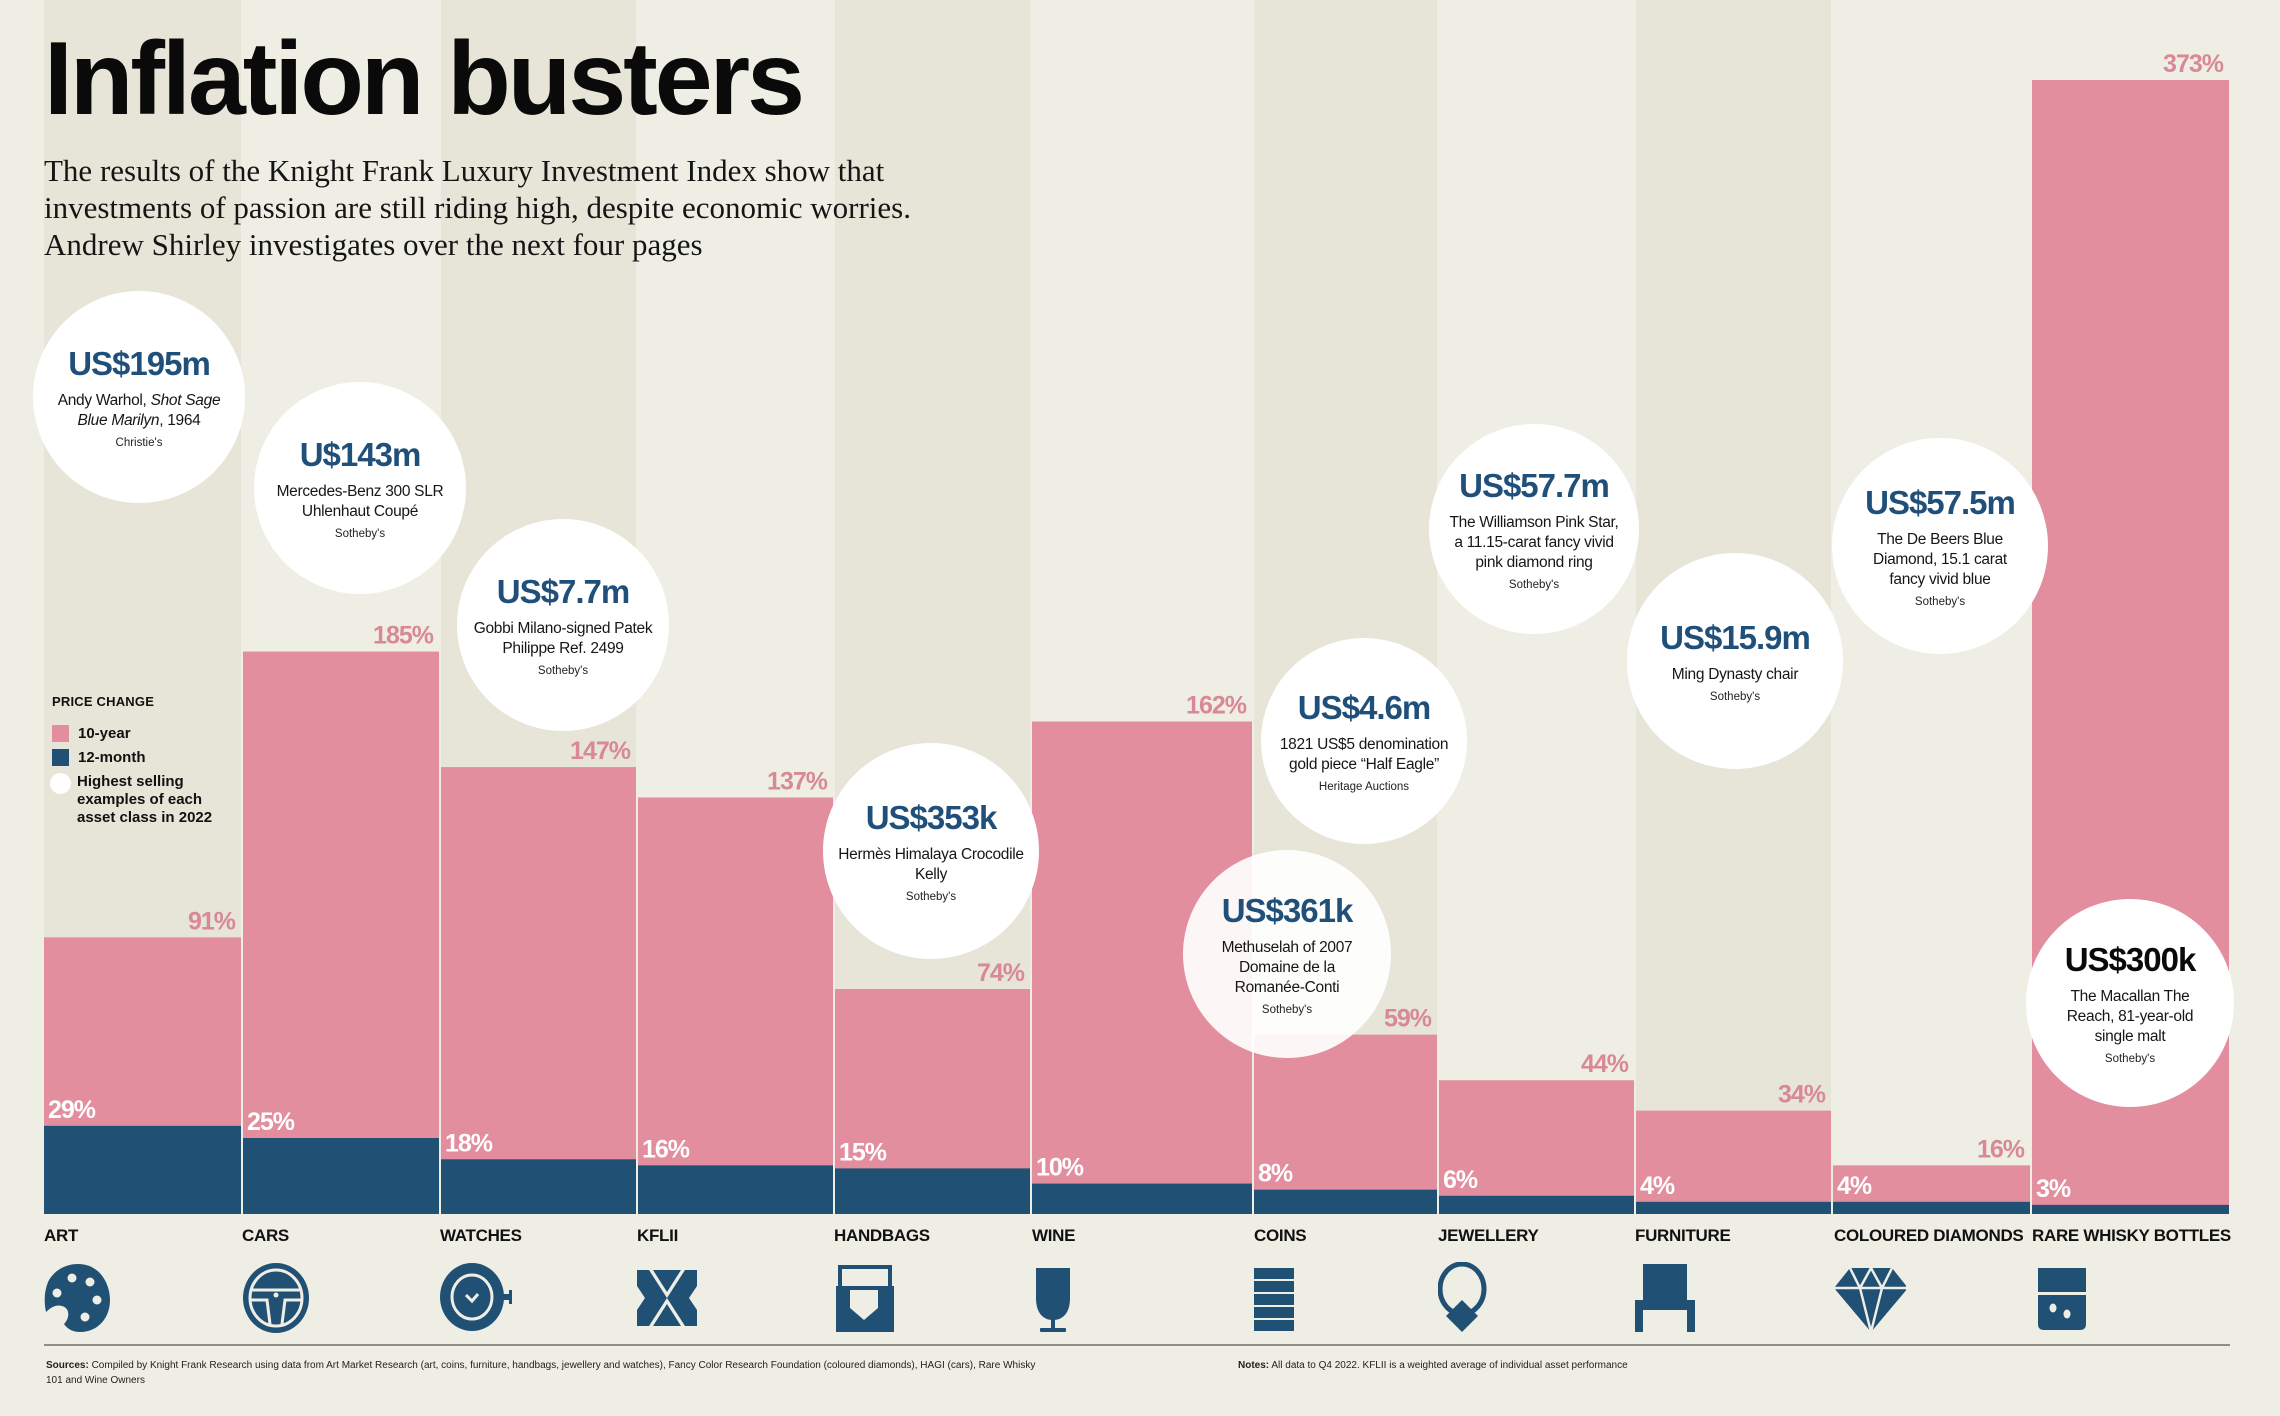 The height and width of the screenshot is (1416, 2280). Describe the element at coordinates (476, 1297) in the screenshot. I see `watch-icon` at that location.